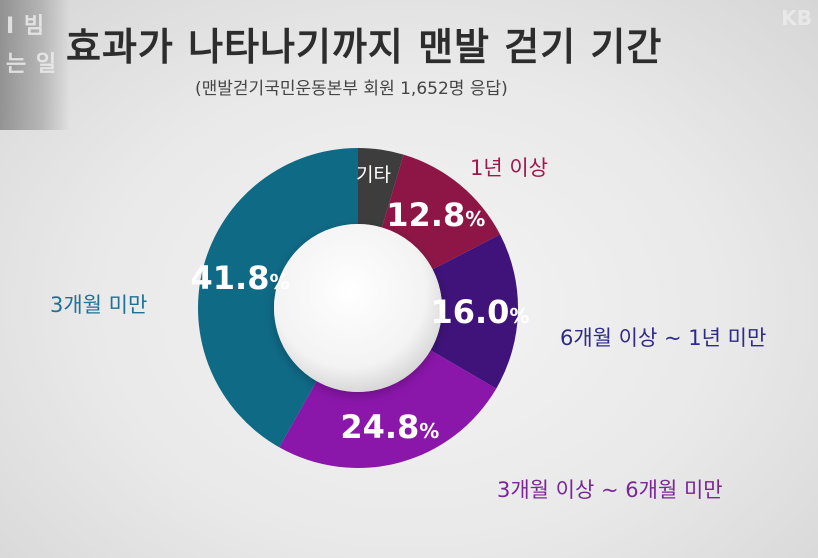  I want to click on chart-title: 효과가 나타나기까지 맨발 걷기 기간, so click(364, 47).